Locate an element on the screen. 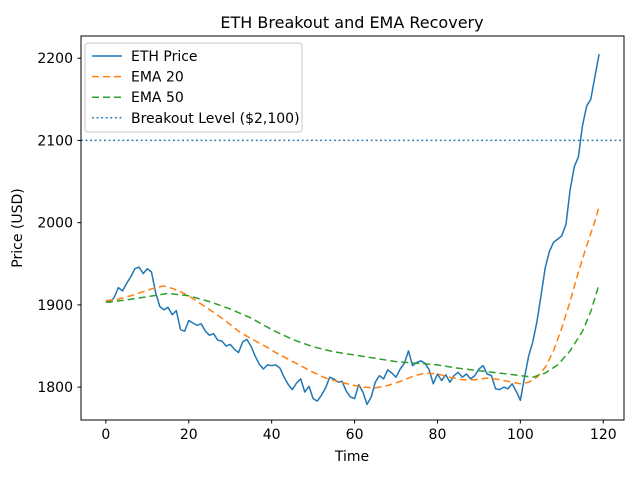 This screenshot has width=640, height=480. y-tick-label: 2000 is located at coordinates (55, 224).